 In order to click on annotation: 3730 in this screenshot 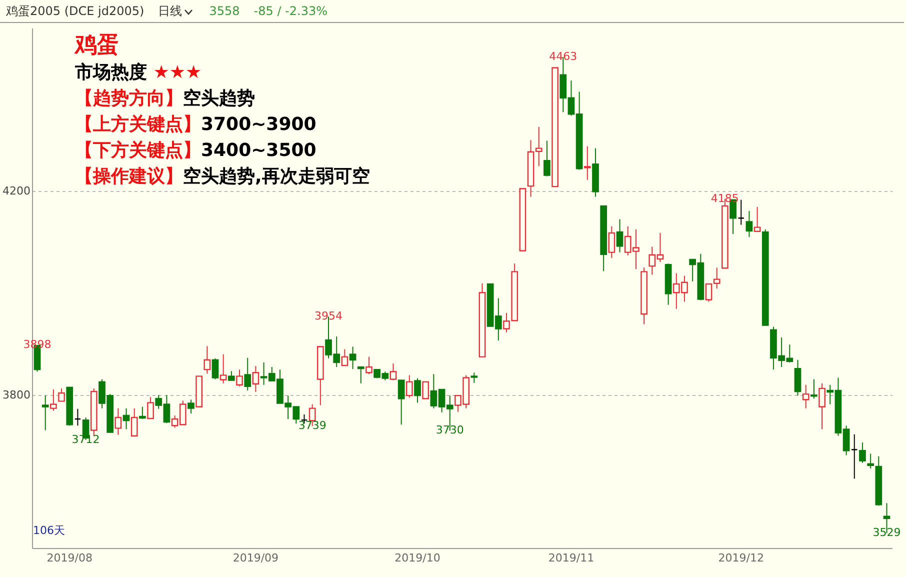, I will do `click(450, 430)`.